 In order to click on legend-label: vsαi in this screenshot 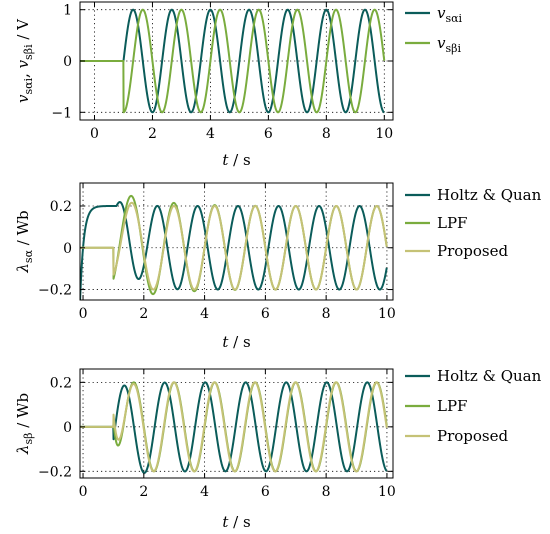, I will do `click(450, 14)`.